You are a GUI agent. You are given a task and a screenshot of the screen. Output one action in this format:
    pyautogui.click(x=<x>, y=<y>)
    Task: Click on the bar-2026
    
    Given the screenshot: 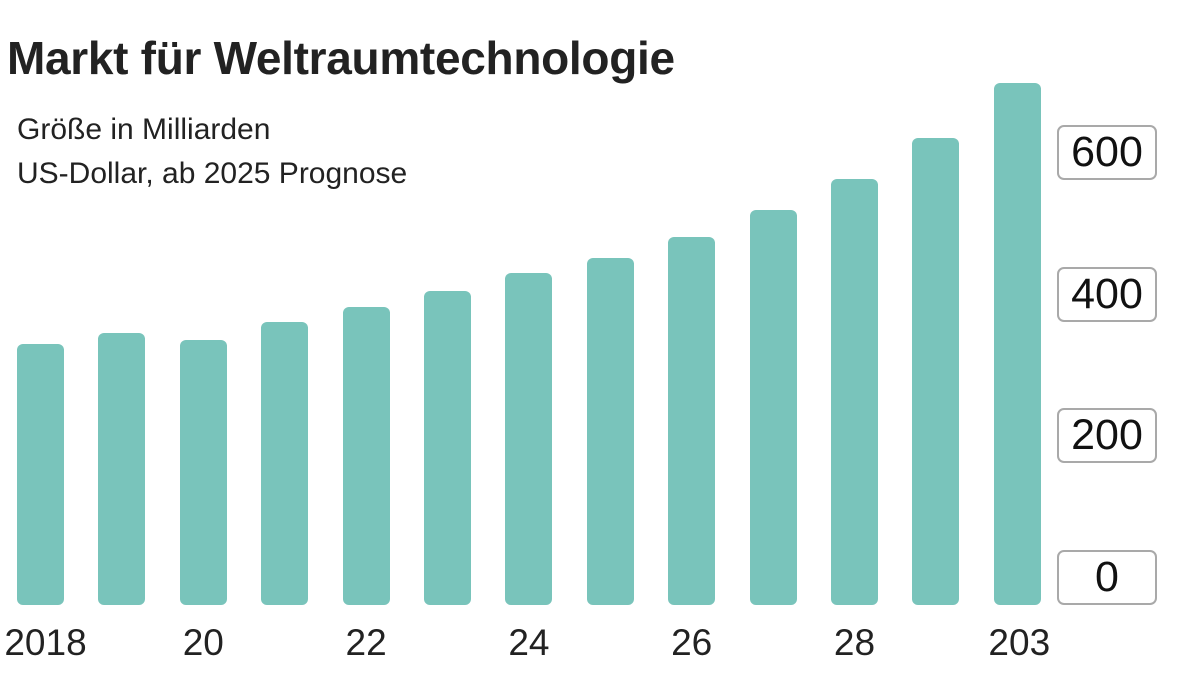 What is the action you would take?
    pyautogui.click(x=692, y=420)
    